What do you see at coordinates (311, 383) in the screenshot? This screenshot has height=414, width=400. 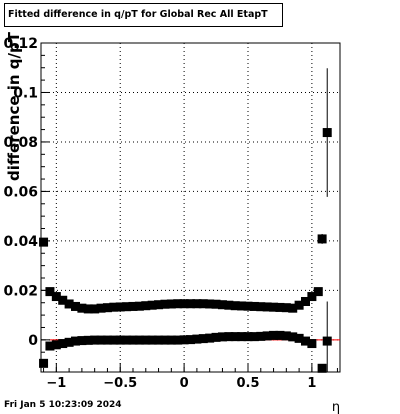 I see `x-tick-label: 1` at bounding box center [311, 383].